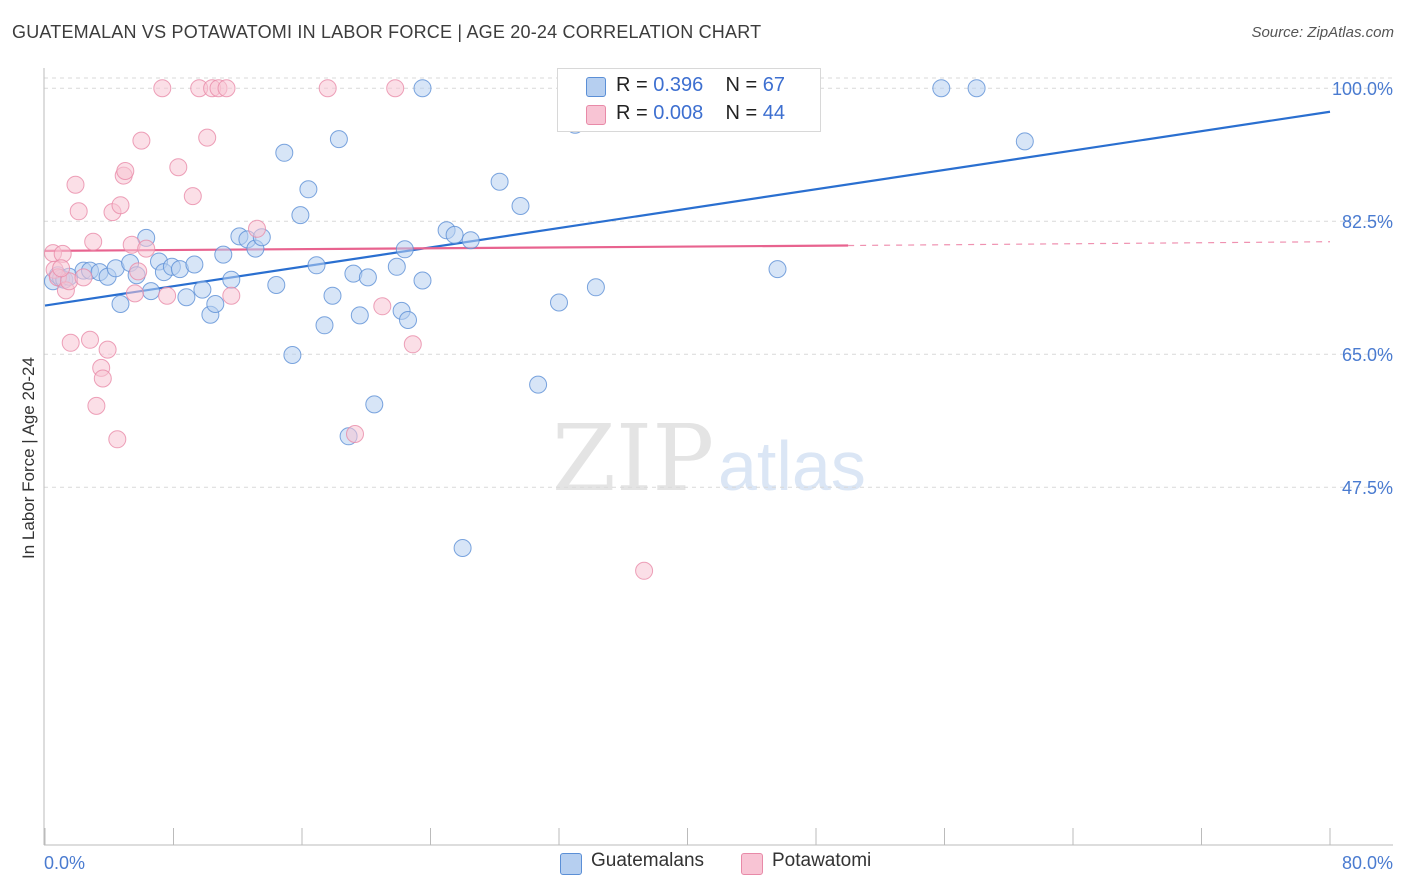  I want to click on legend-label: Guatemalans, so click(648, 860).